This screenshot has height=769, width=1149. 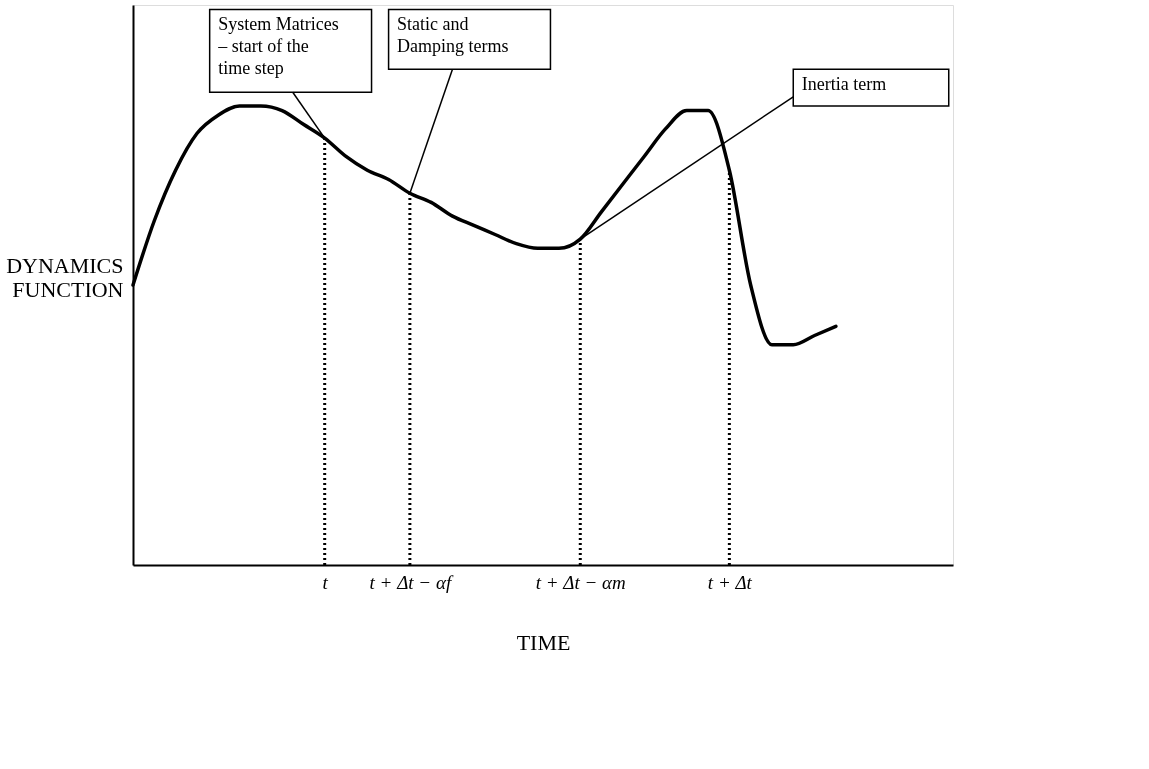 What do you see at coordinates (453, 35) in the screenshot?
I see `annotation: Static and Damping terms` at bounding box center [453, 35].